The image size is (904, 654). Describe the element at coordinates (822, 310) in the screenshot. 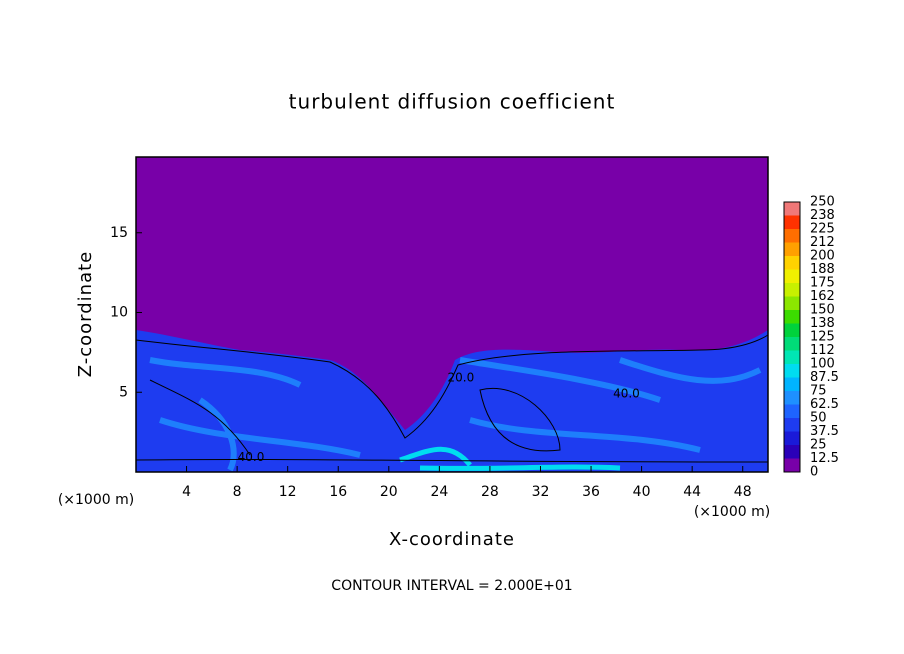

I see `colorbar-label: 150` at that location.